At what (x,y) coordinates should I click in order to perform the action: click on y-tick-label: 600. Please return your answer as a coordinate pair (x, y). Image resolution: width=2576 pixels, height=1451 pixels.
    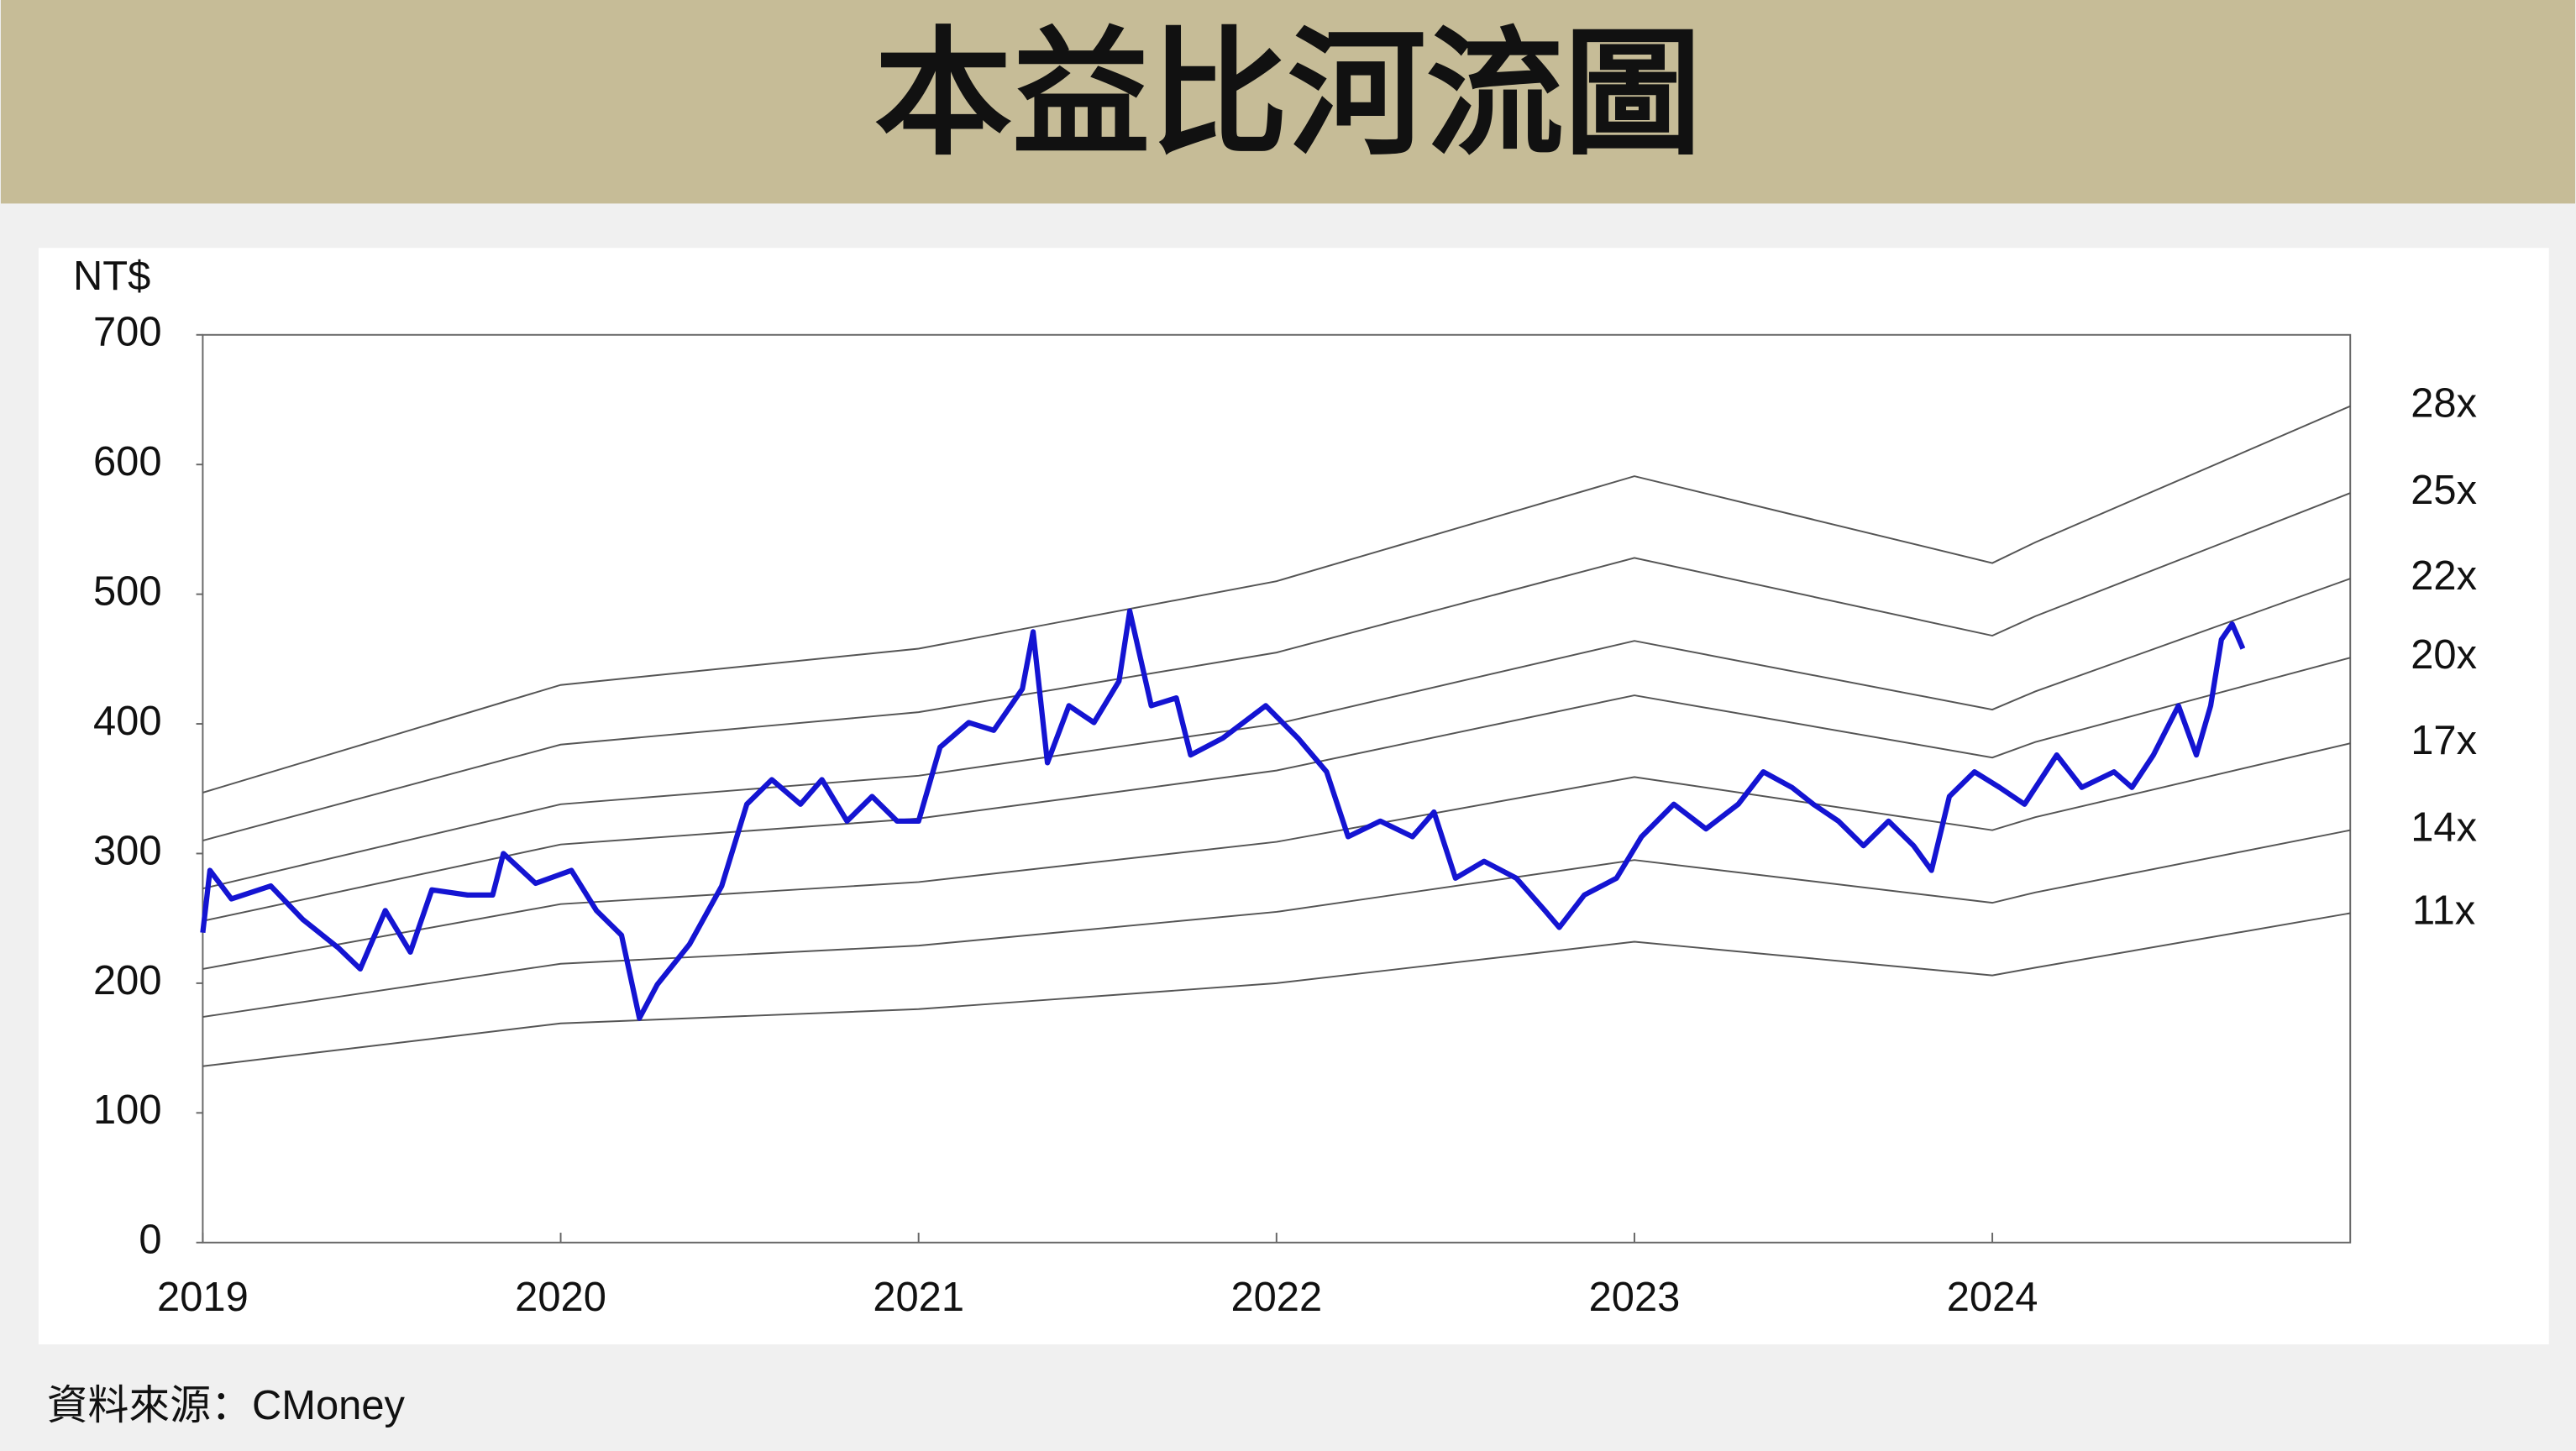
    Looking at the image, I should click on (127, 462).